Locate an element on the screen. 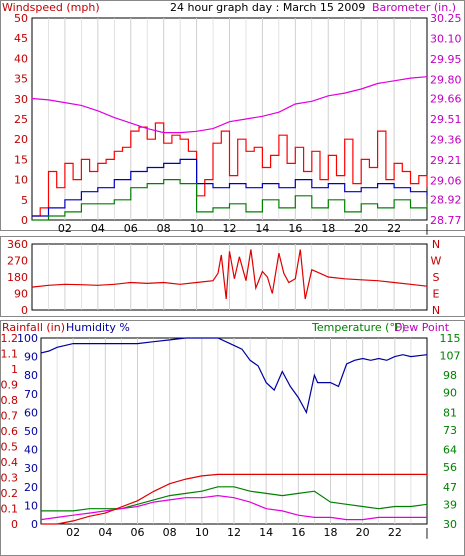 The image size is (465, 556). y-tick-rain: 0.6 is located at coordinates (10, 431).